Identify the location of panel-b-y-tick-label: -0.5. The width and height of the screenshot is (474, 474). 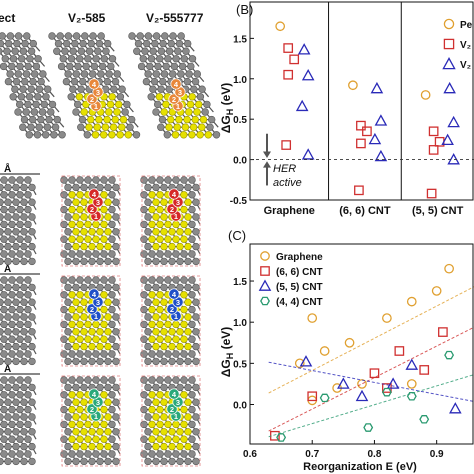
(239, 201).